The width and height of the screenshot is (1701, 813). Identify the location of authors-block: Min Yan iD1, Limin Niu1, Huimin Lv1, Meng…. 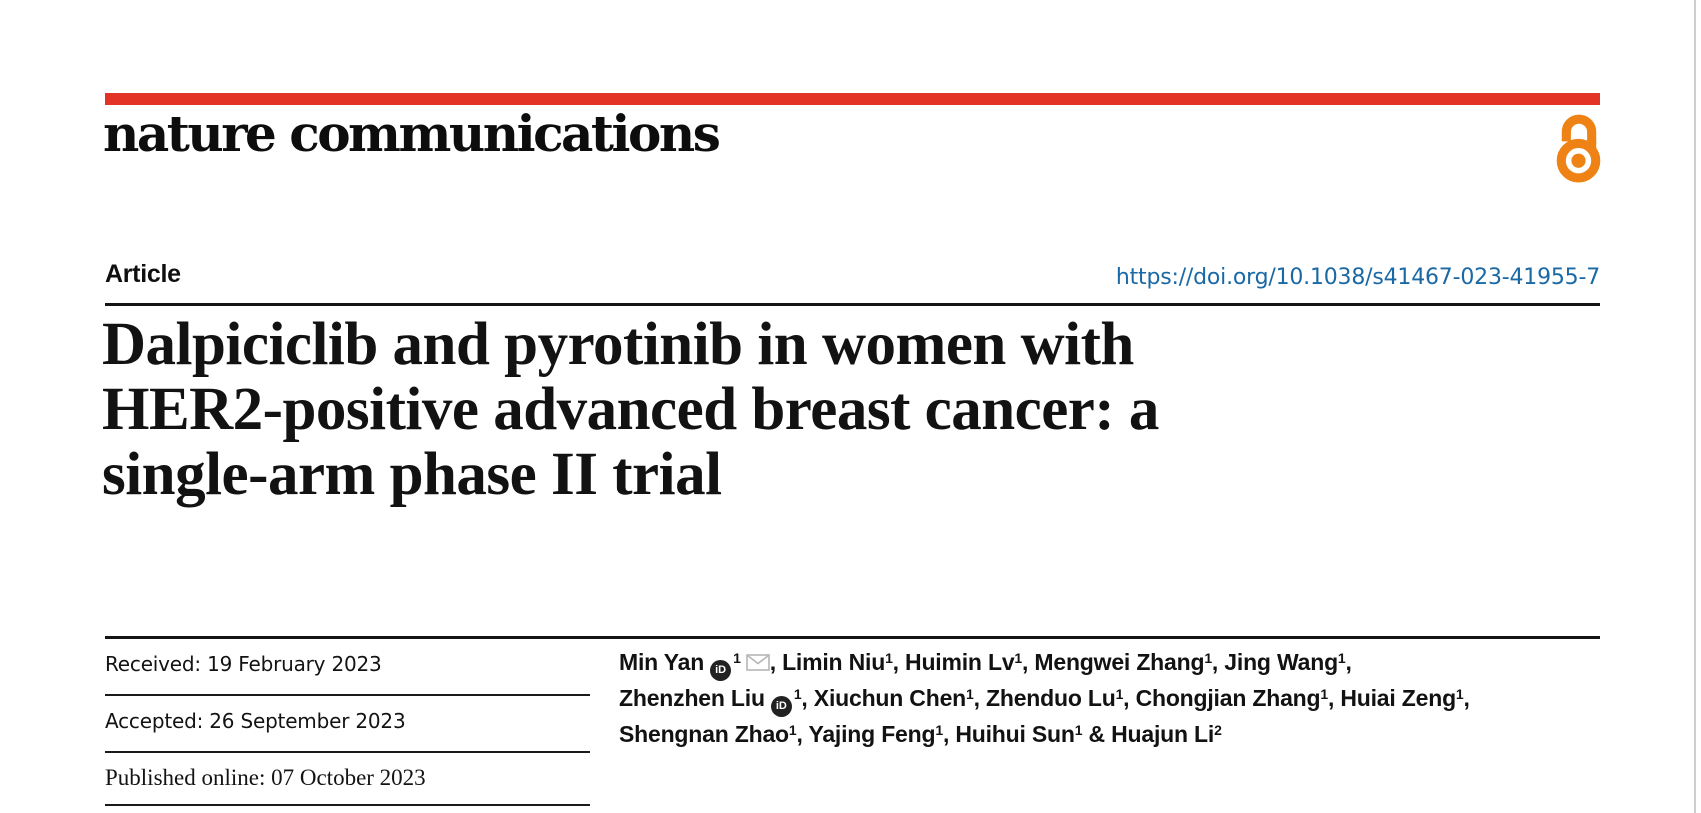
(1119, 698).